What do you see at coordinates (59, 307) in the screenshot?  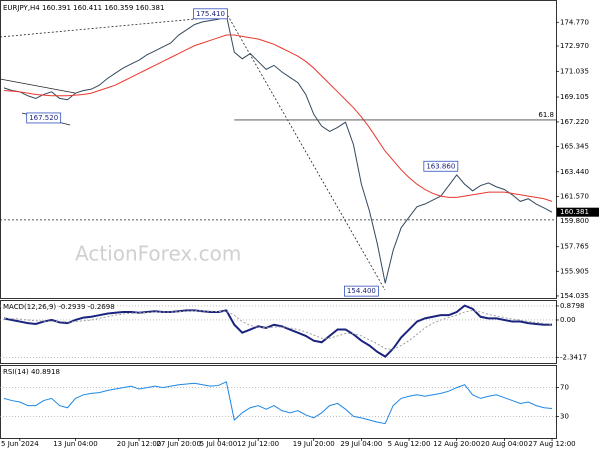 I see `macd-title: MACD(12,26,9) -0.2939 -0.2698` at bounding box center [59, 307].